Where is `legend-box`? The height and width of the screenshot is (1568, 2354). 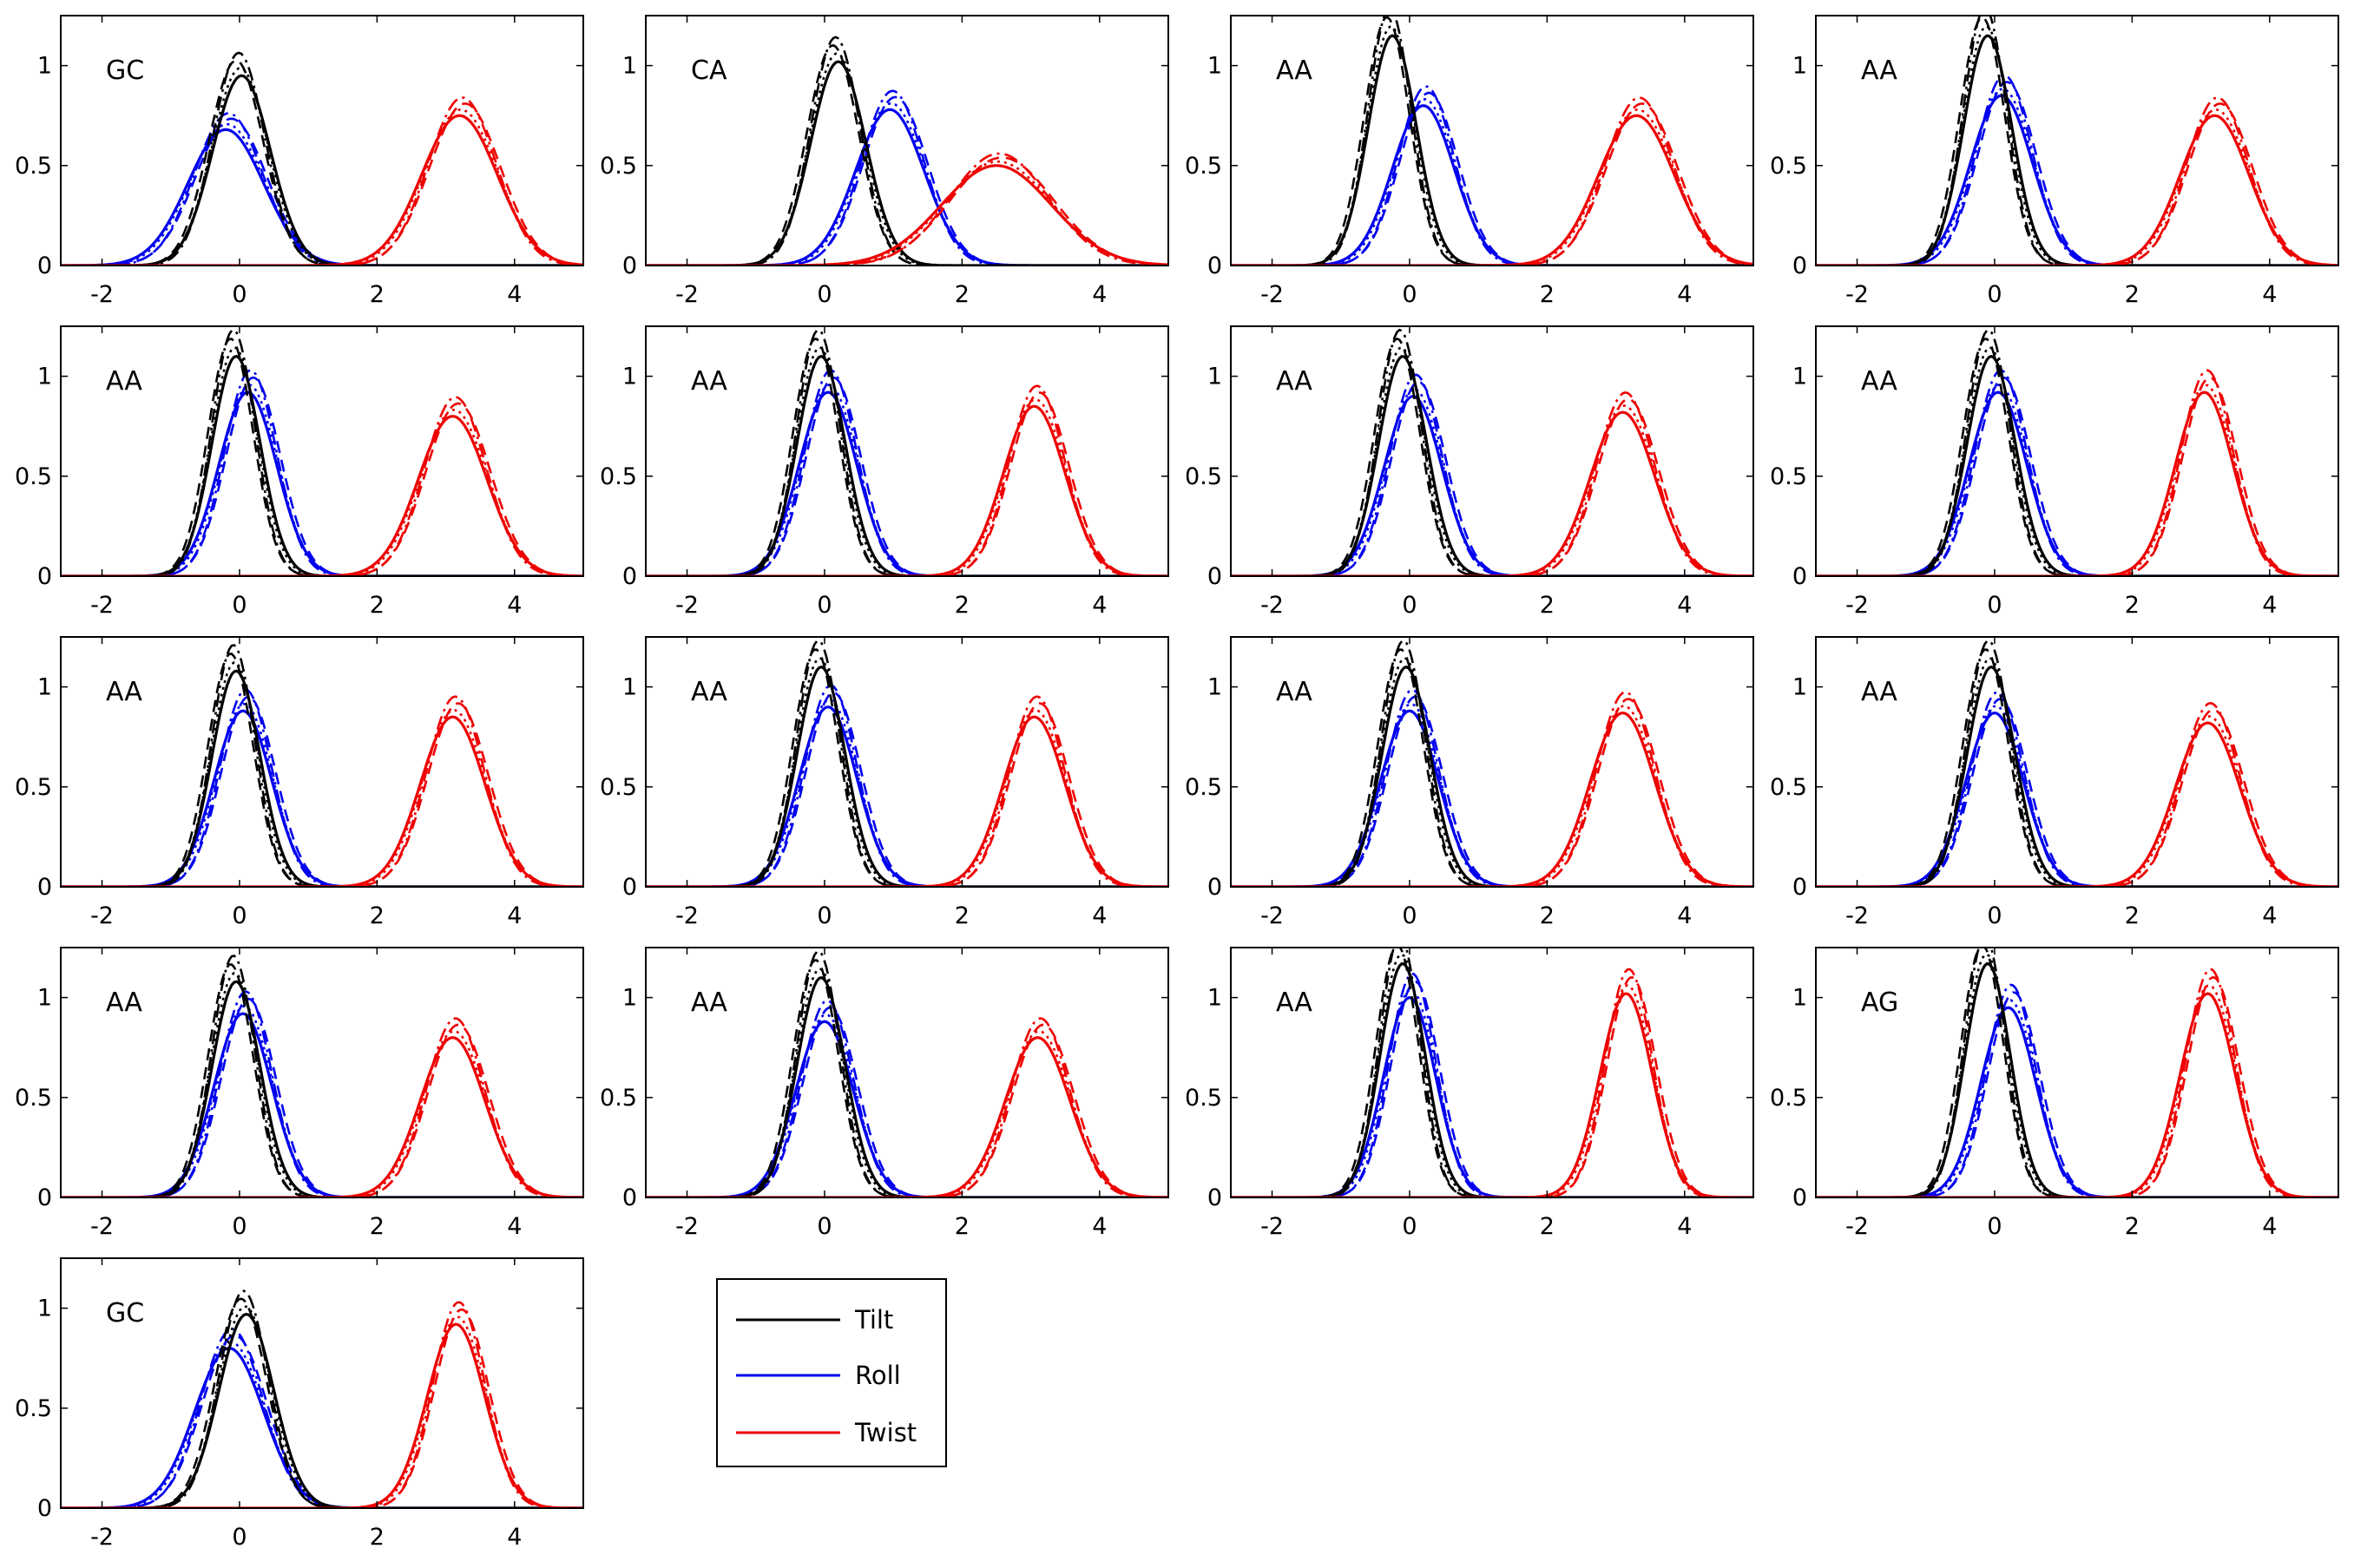
legend-box is located at coordinates (831, 1372).